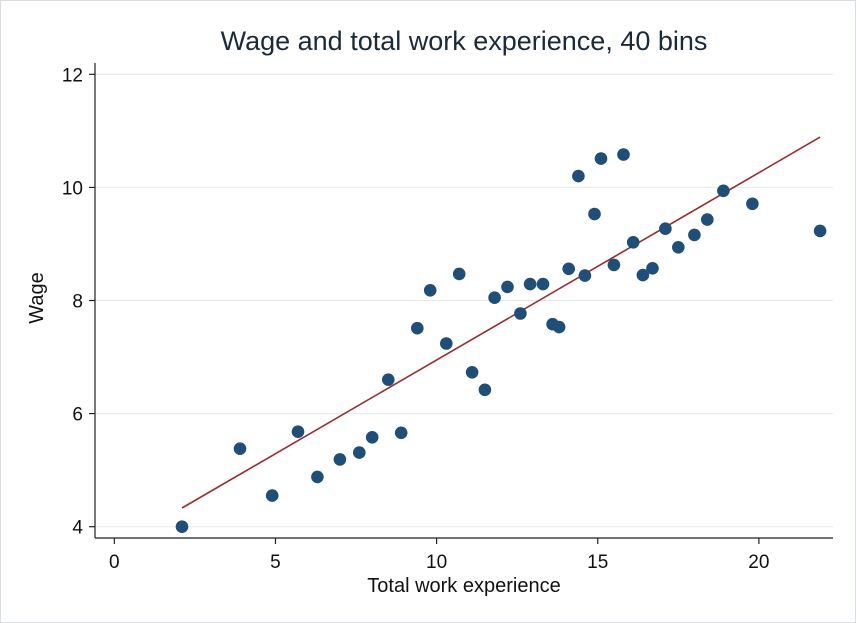 This screenshot has width=856, height=623. What do you see at coordinates (37, 298) in the screenshot?
I see `y-axis-title: Wage` at bounding box center [37, 298].